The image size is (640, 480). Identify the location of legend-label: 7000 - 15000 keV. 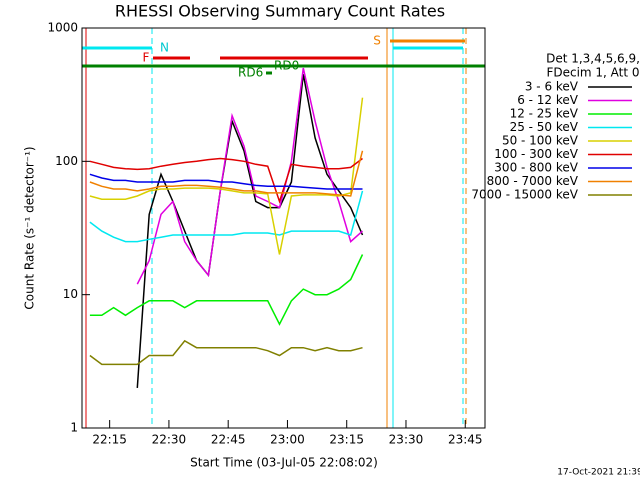
(524, 195).